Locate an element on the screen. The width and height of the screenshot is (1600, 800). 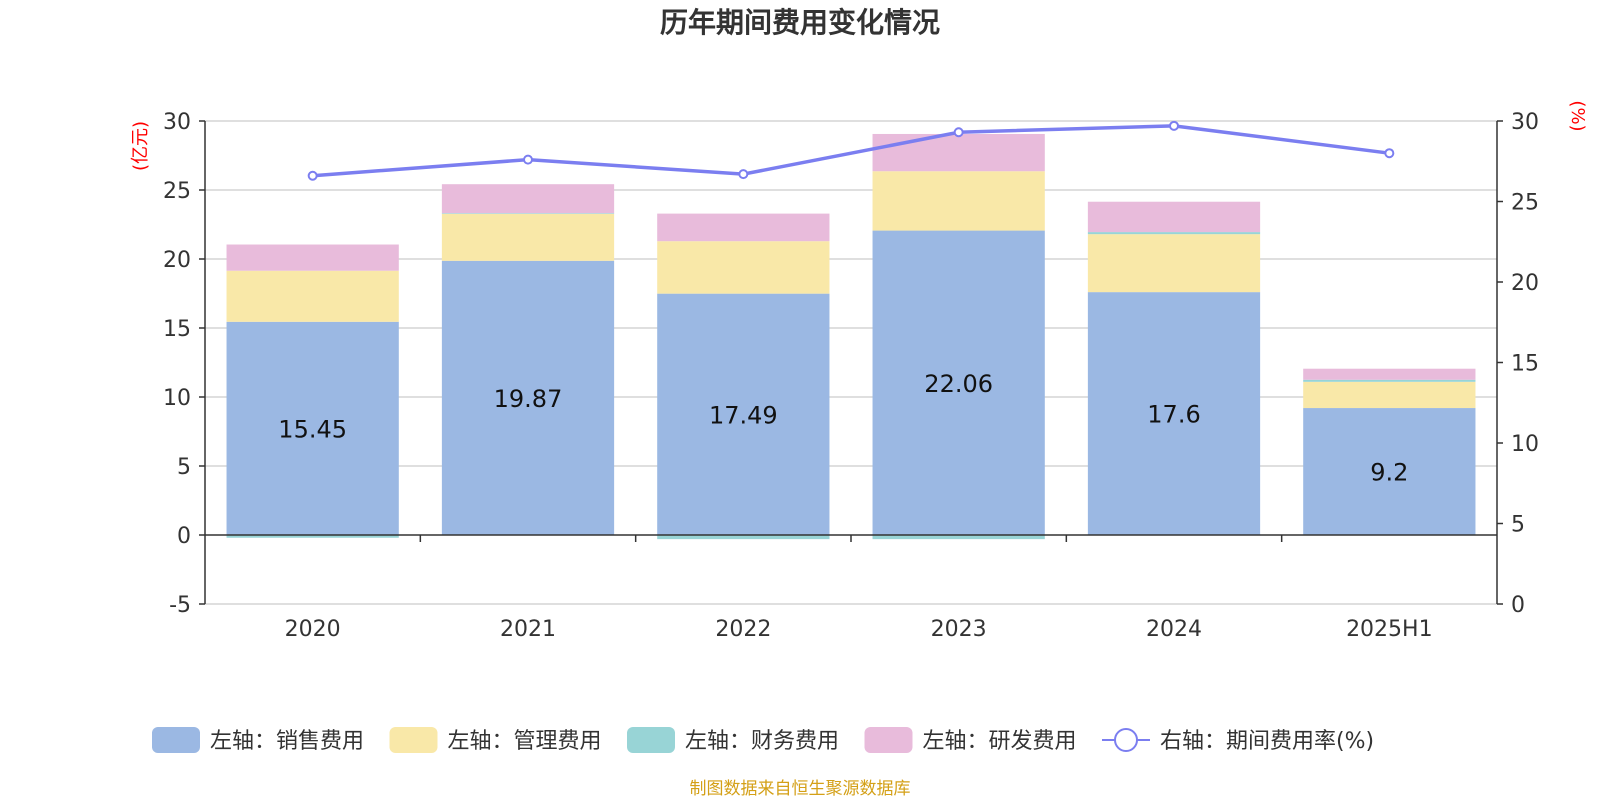
bar-data-label: 17.6 is located at coordinates (1173, 415).